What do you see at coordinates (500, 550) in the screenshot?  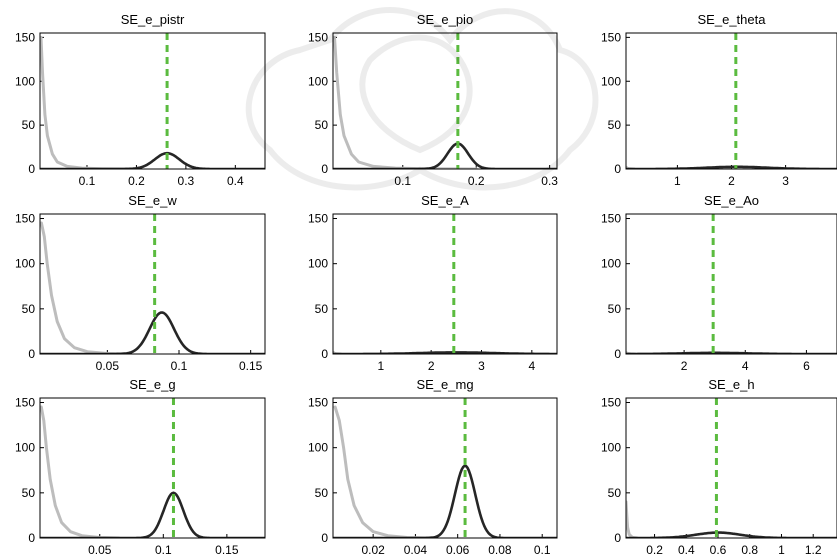 I see `x-tick-label: 0.08` at bounding box center [500, 550].